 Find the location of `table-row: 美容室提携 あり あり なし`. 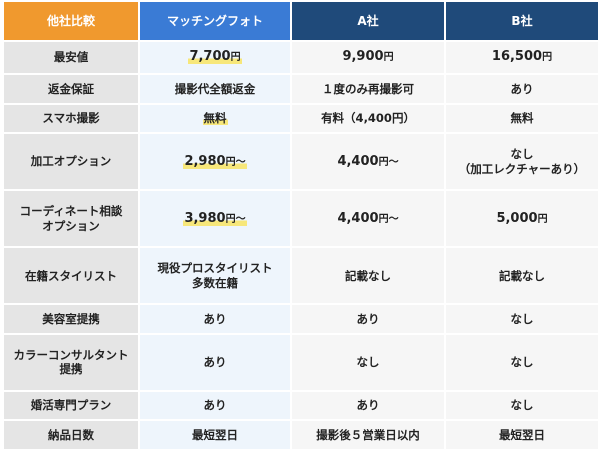

table-row: 美容室提携 あり あり なし is located at coordinates (301, 319).